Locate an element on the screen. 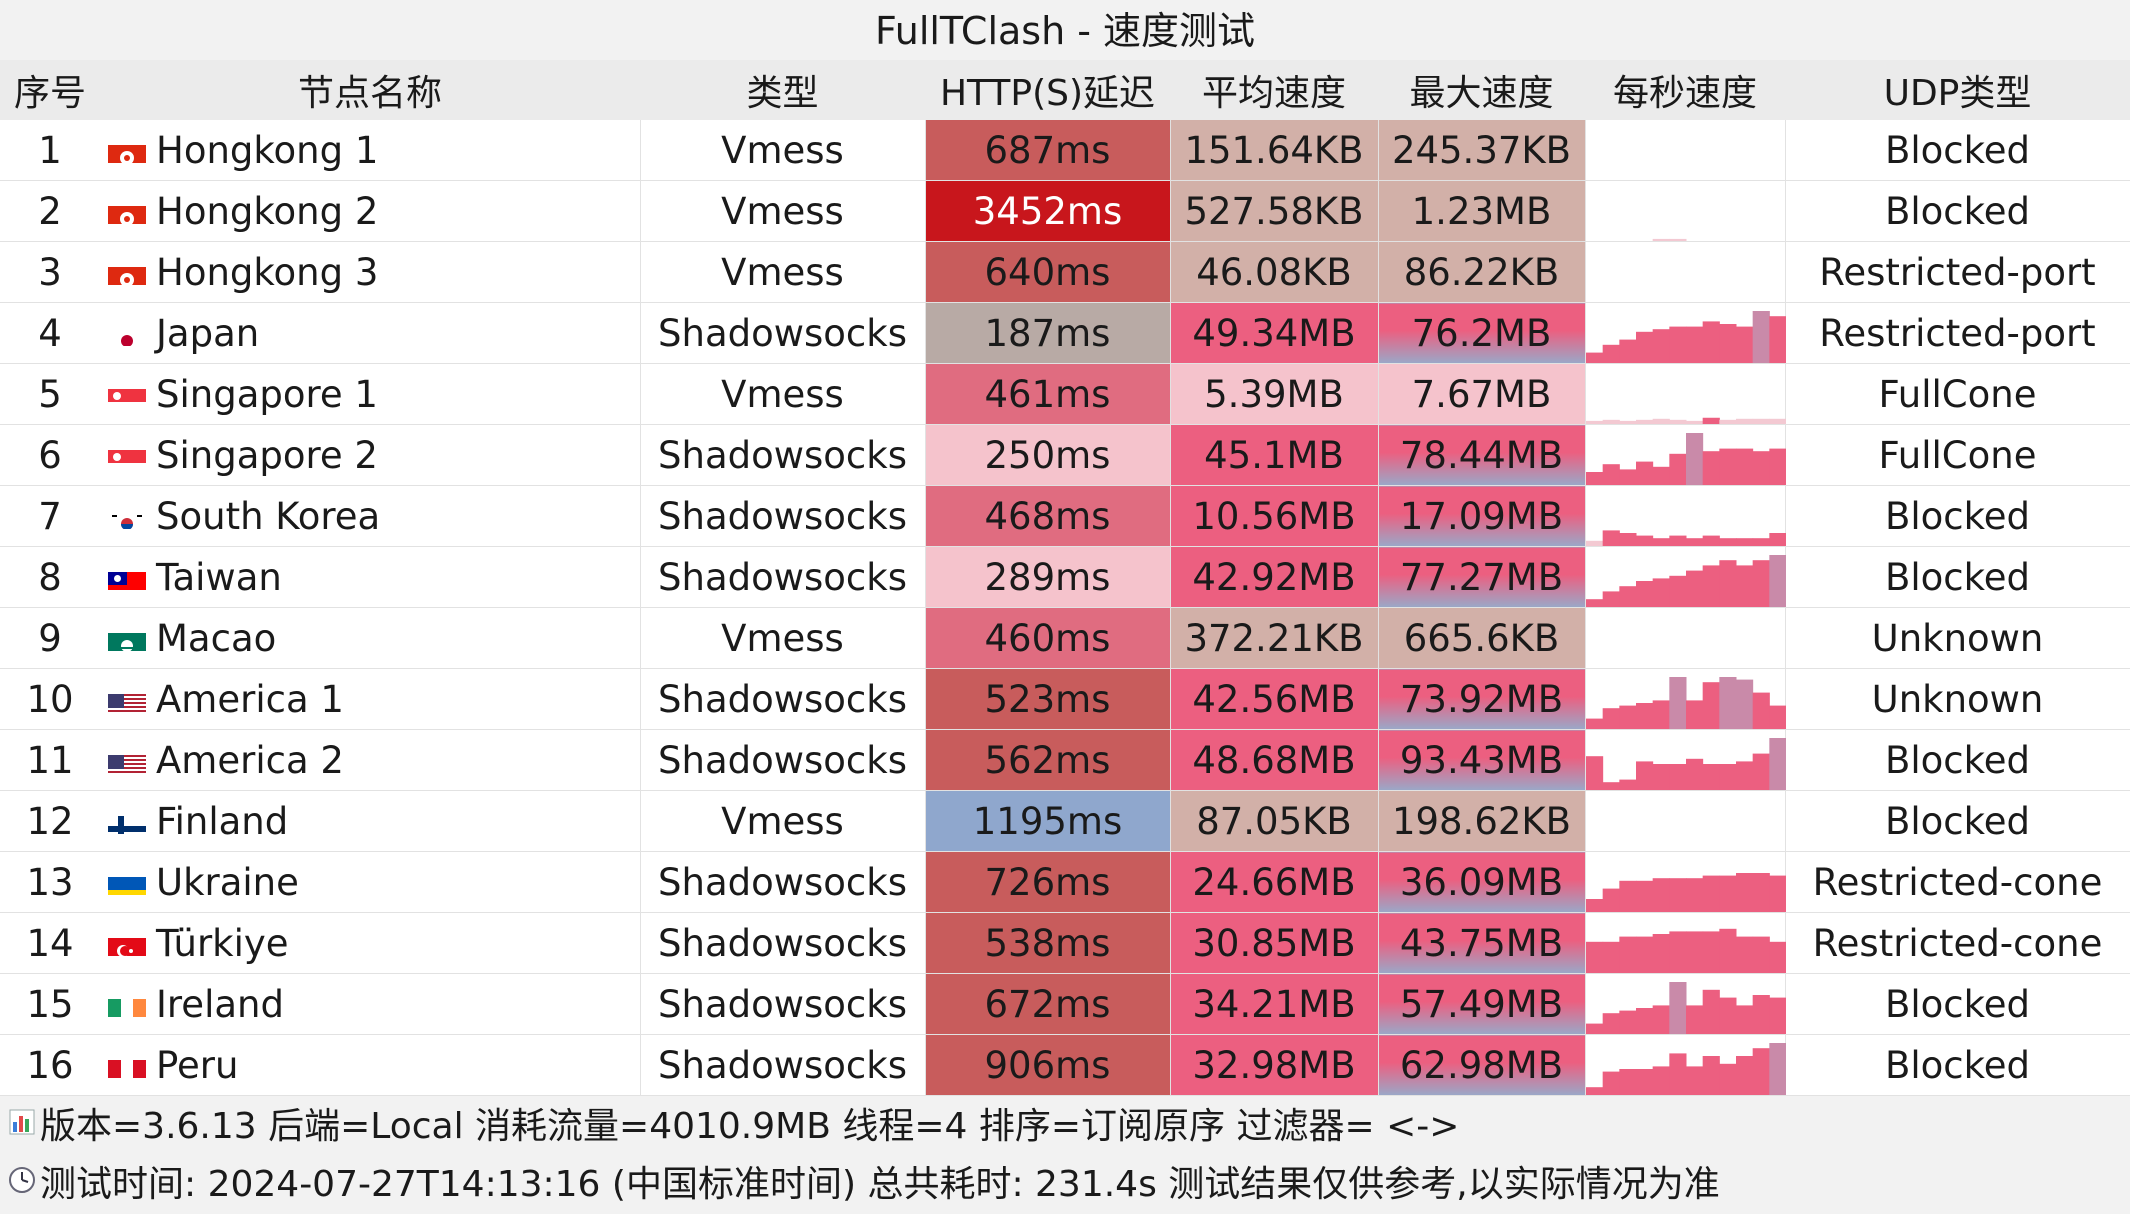 The height and width of the screenshot is (1218, 2130). row-index: 2 is located at coordinates (50, 211).